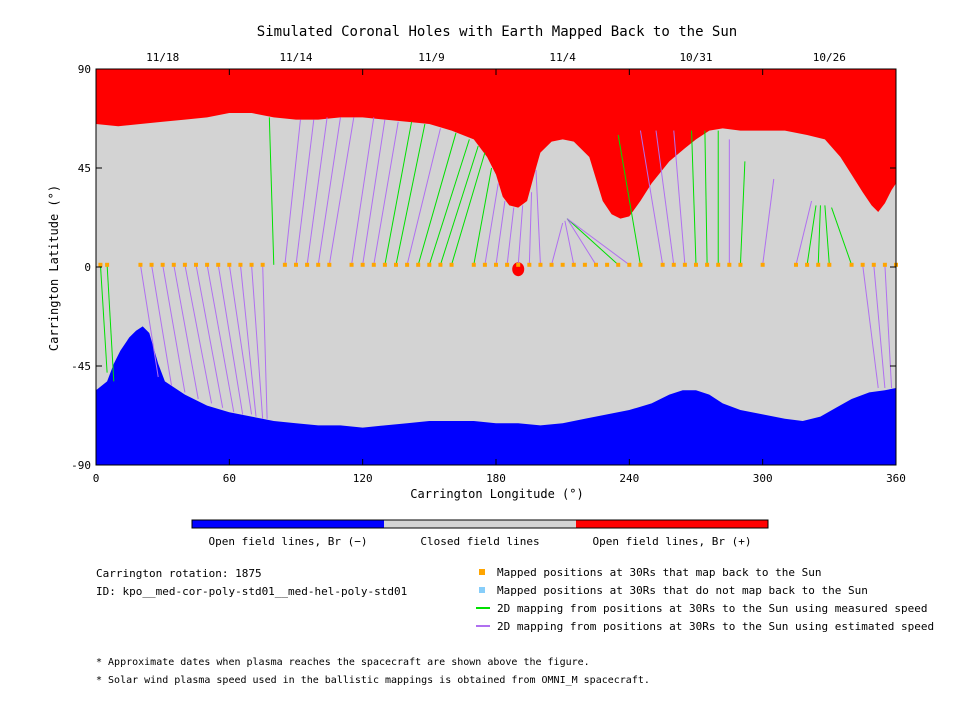  I want to click on y-tick-label: -45, so click(81, 366).